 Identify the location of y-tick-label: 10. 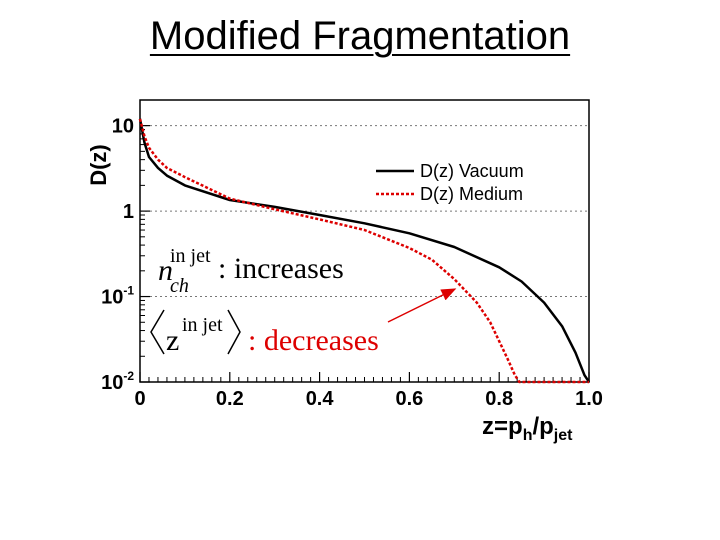
(123, 127).